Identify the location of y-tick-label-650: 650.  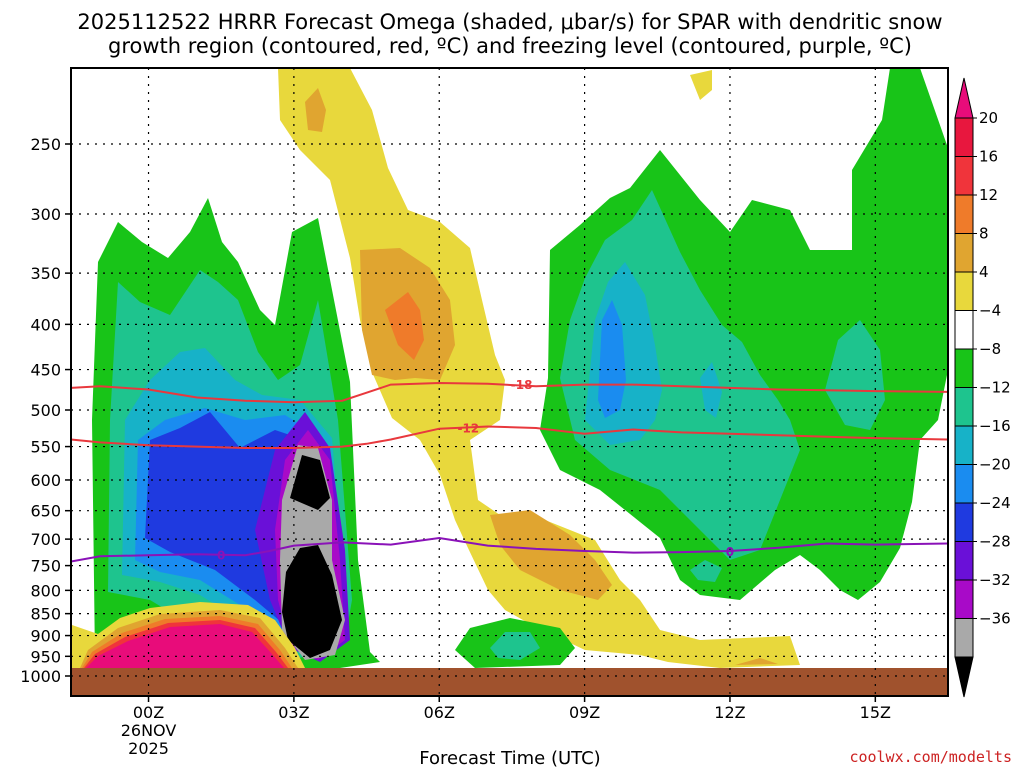
(45, 511).